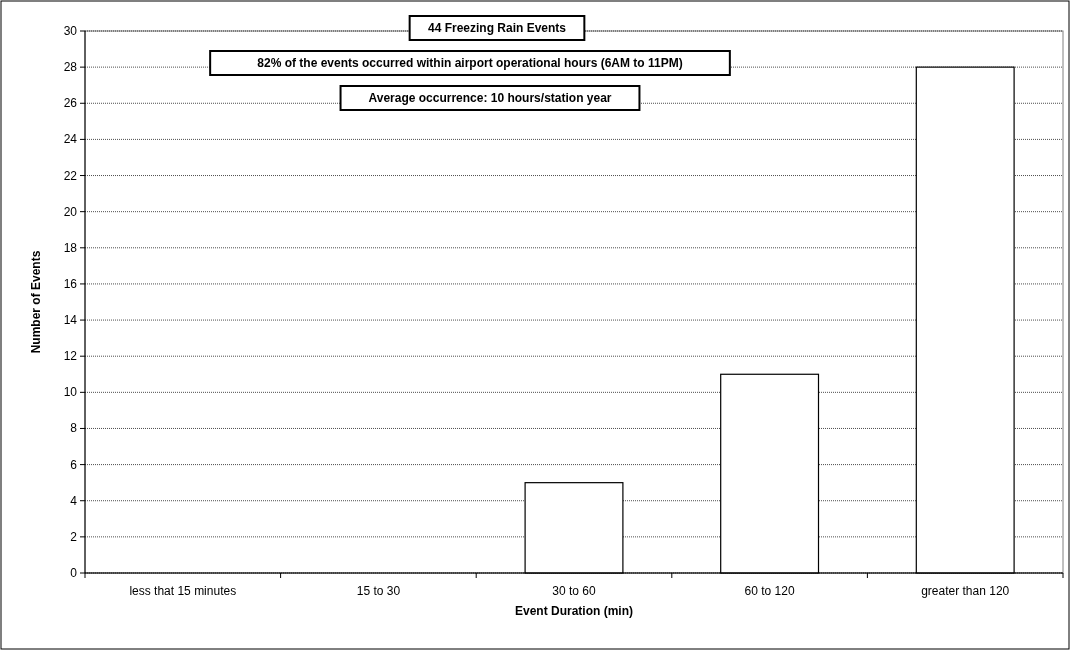  I want to click on annotation: 44 Freezing Rain Events, so click(497, 28).